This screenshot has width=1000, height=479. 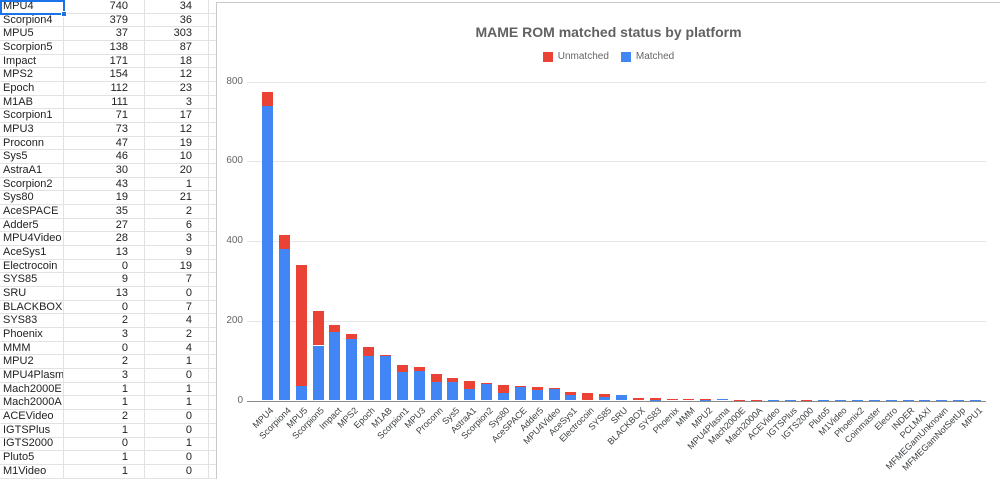 What do you see at coordinates (104, 157) in the screenshot?
I see `cell-matched: 46` at bounding box center [104, 157].